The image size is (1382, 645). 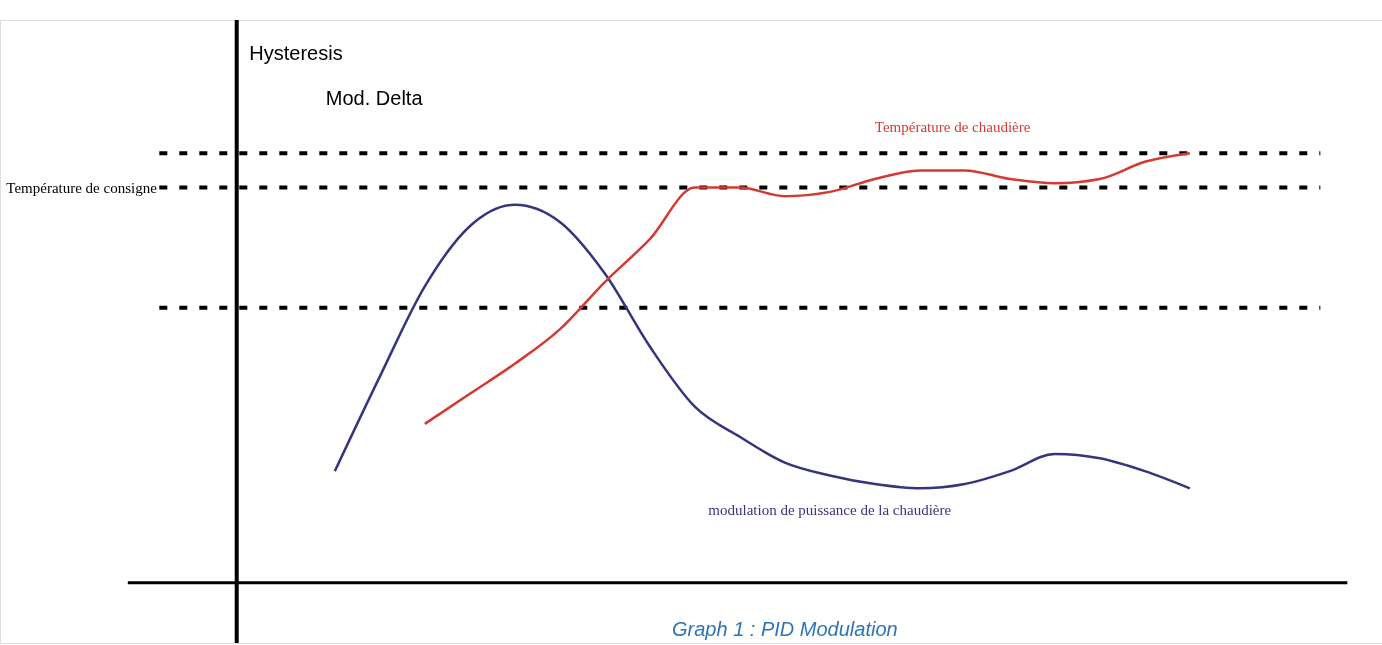 What do you see at coordinates (296, 53) in the screenshot?
I see `text: Hysteresis` at bounding box center [296, 53].